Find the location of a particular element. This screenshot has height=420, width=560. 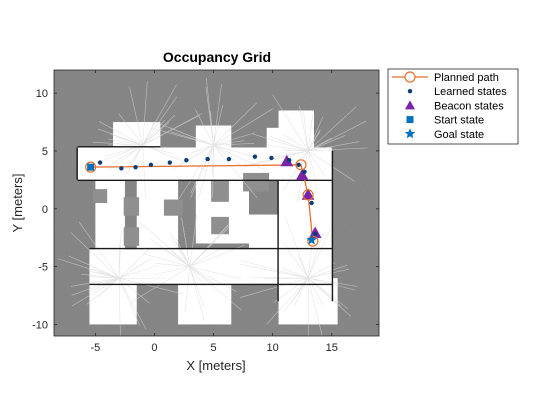

goal-state-marker is located at coordinates (311, 239).